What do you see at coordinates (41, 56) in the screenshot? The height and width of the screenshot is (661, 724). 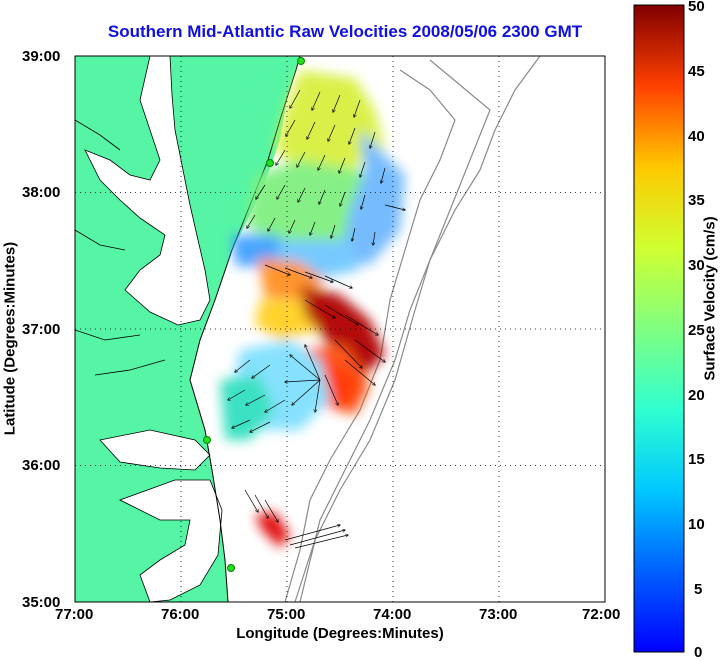 I see `y-tick-label: 39:00` at bounding box center [41, 56].